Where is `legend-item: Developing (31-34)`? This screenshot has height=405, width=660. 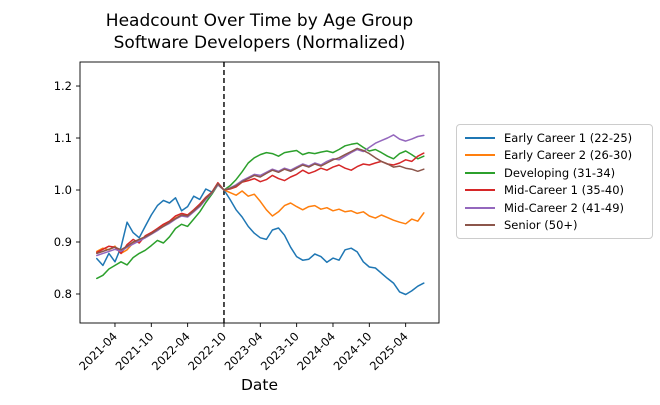 legend-item: Developing (31-34) is located at coordinates (554, 173).